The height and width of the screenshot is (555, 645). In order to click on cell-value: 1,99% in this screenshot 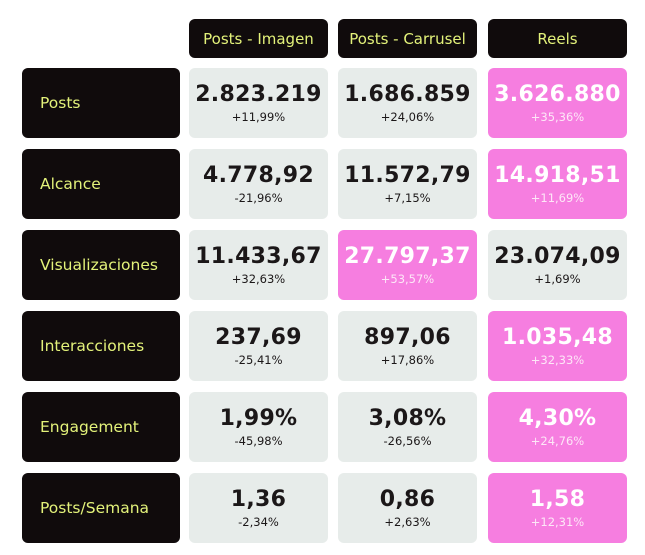, I will do `click(258, 418)`.